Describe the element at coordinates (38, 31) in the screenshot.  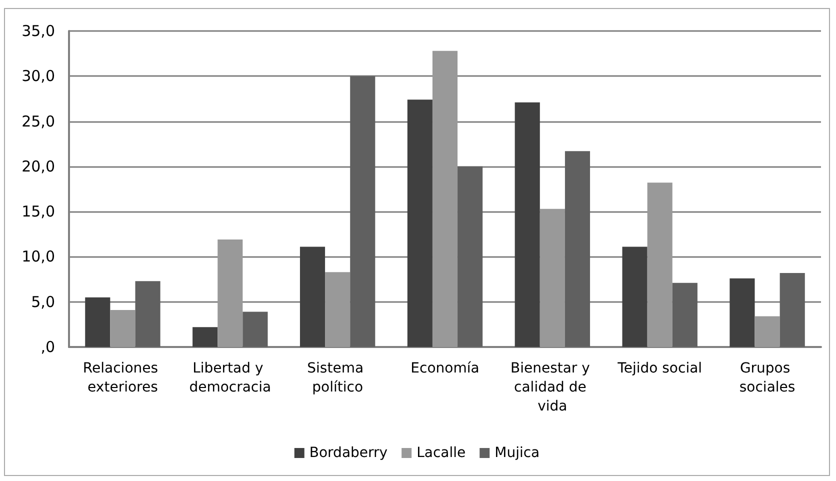
I see `y-tick-label: 35,0` at that location.